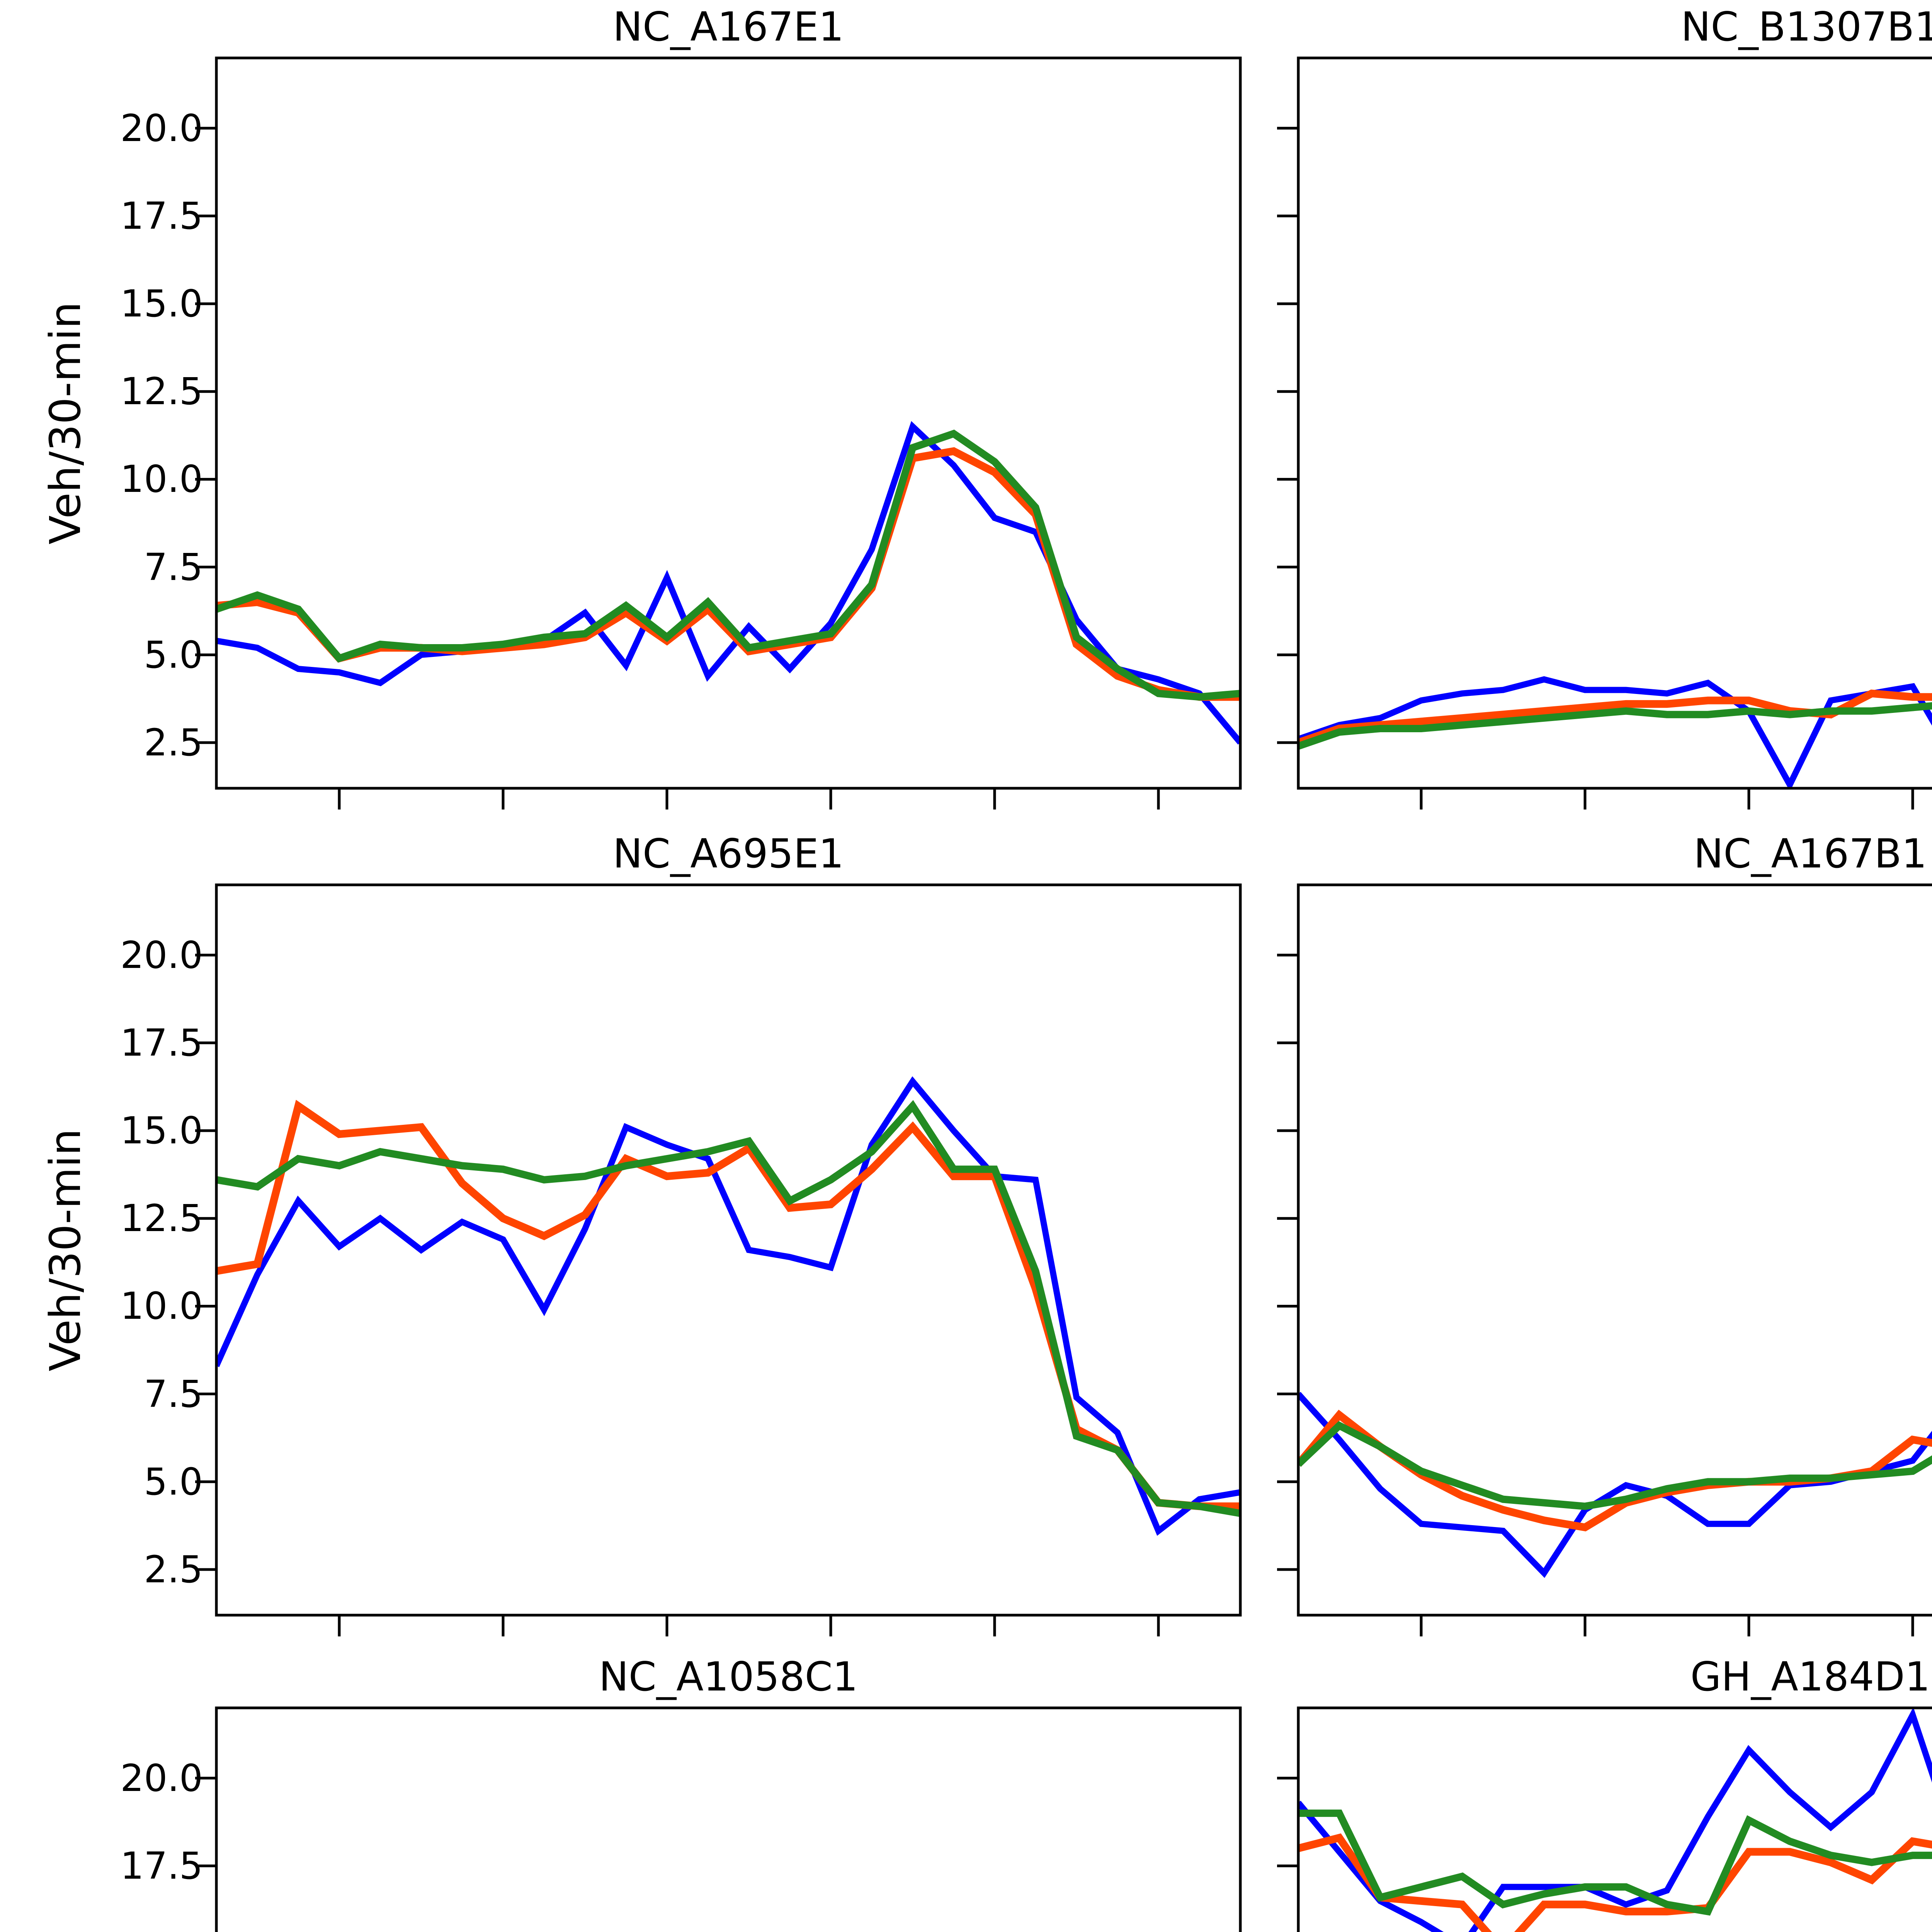 This screenshot has width=1932, height=1932. What do you see at coordinates (728, 854) in the screenshot?
I see `subplot-title: NC_A695E1` at bounding box center [728, 854].